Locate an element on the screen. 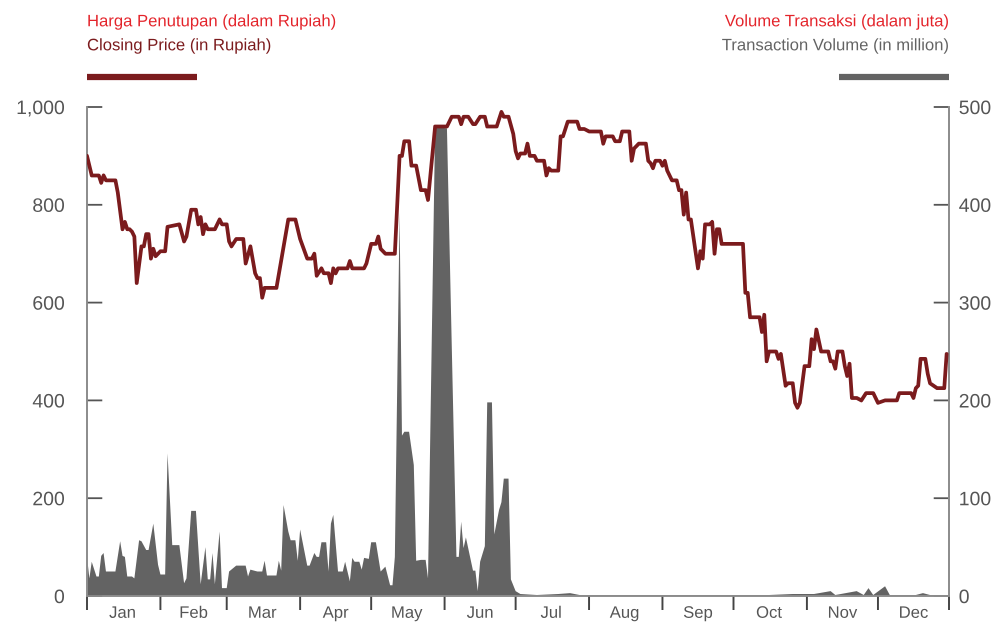 This screenshot has height=630, width=995. y2-tick-label: 500 is located at coordinates (975, 107).